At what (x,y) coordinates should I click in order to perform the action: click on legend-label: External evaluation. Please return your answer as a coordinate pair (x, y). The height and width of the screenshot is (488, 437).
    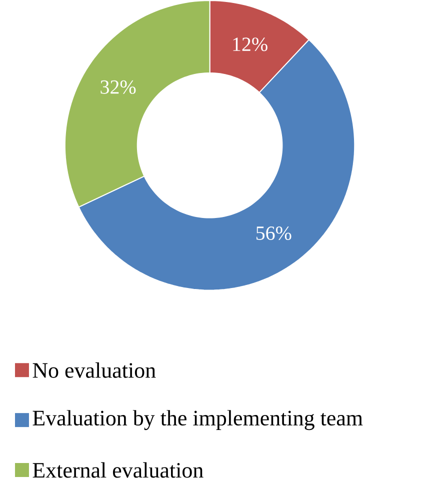
    Looking at the image, I should click on (118, 470).